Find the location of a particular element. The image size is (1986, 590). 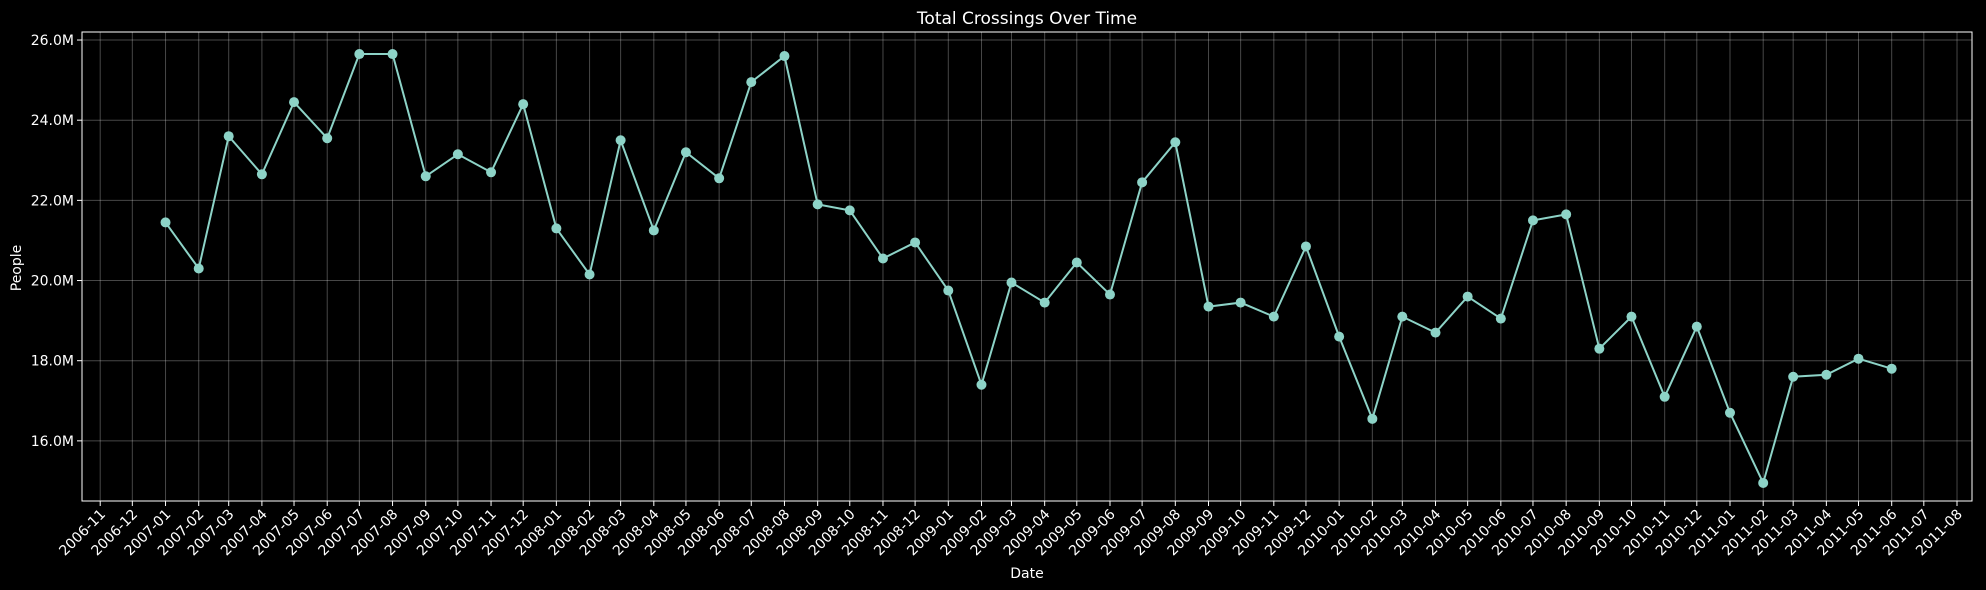

chart-title: Total Crossings Over Time is located at coordinates (1026, 19).